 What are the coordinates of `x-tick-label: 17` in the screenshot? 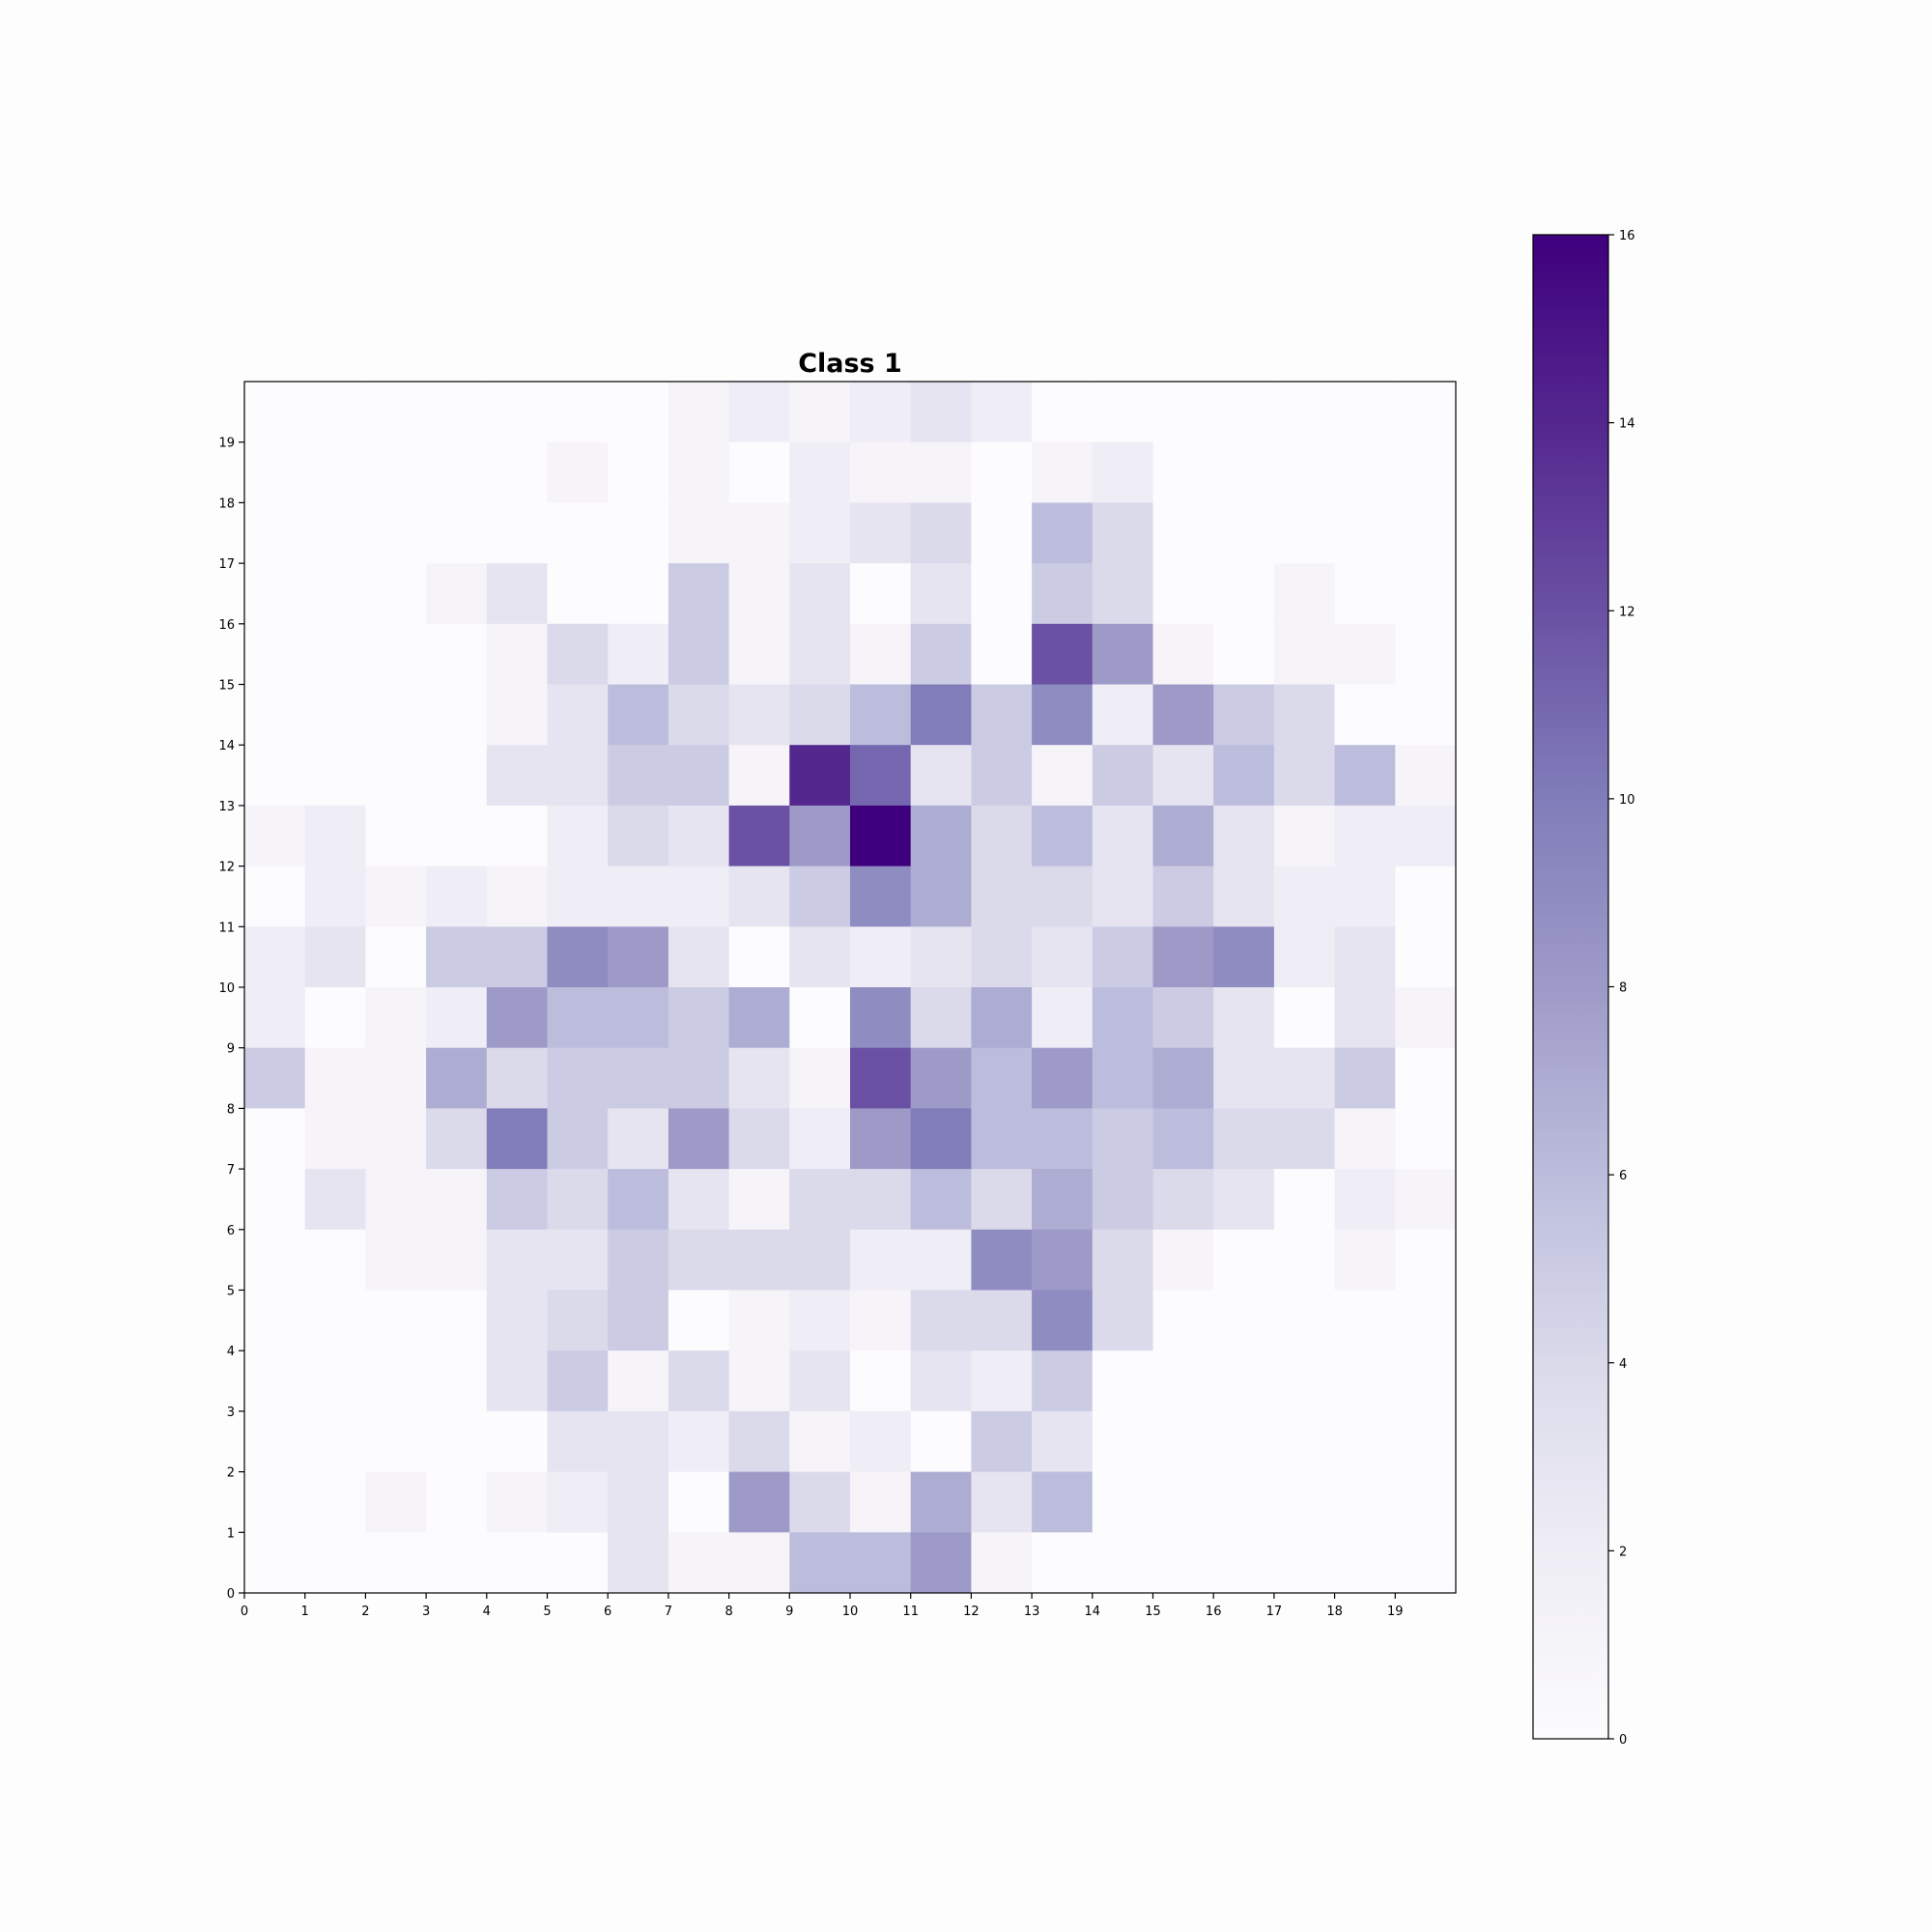 It's located at (1274, 1612).